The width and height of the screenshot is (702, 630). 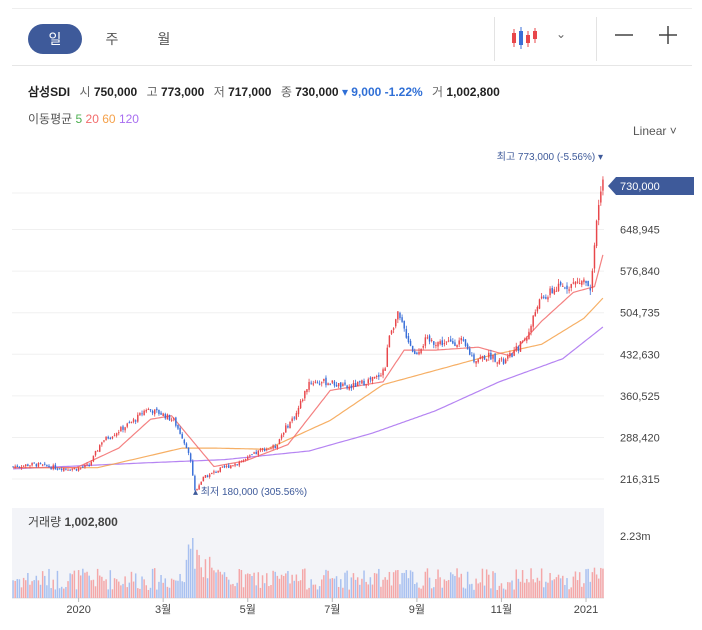 I want to click on candlestick-chart-icon, so click(x=525, y=38).